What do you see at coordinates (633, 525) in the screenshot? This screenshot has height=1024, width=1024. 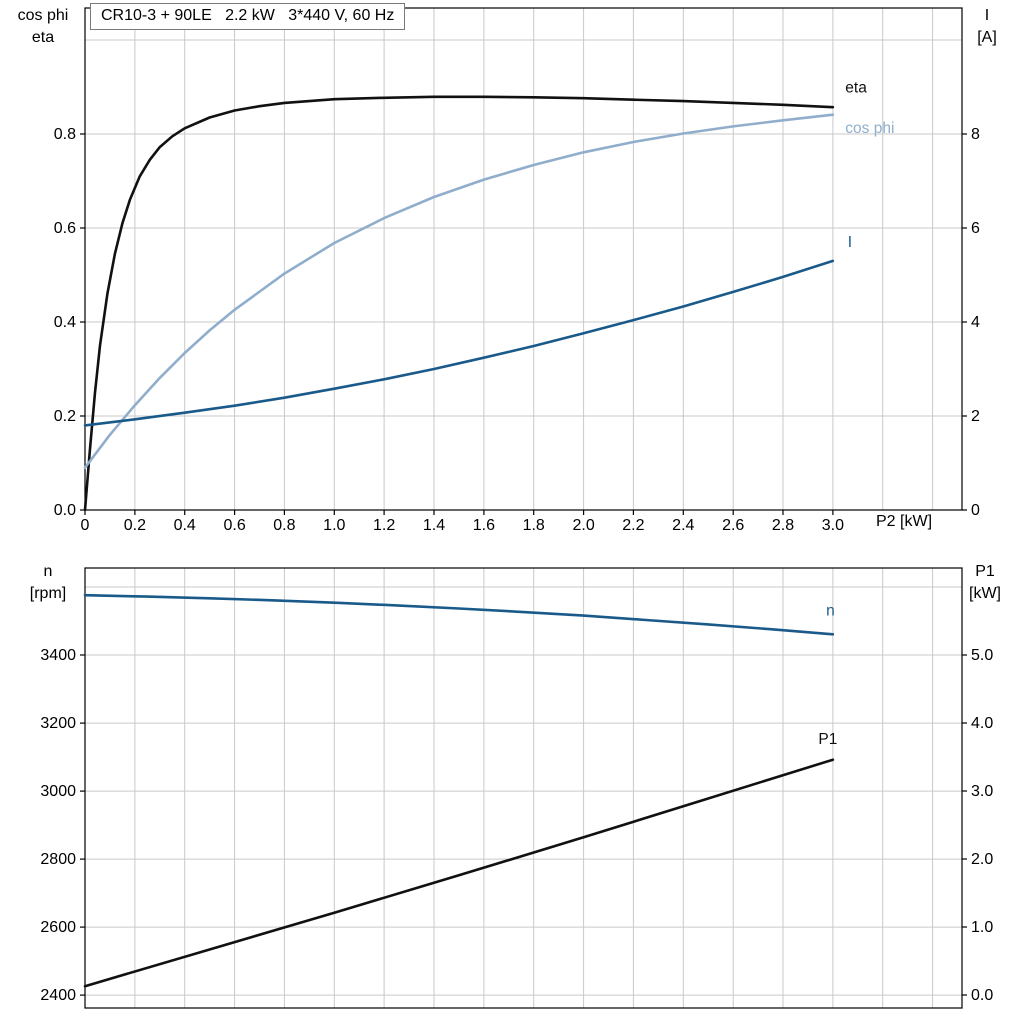 I see `tick-label-x: 2.2` at bounding box center [633, 525].